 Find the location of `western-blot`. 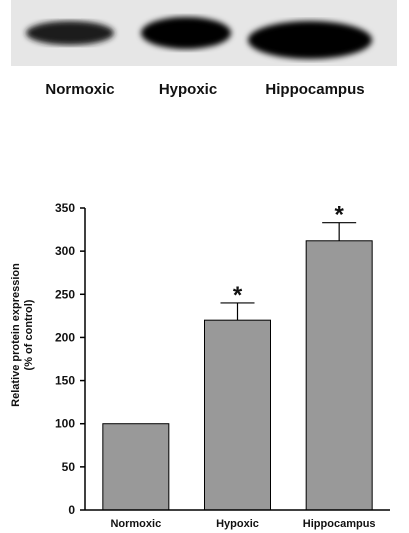

western-blot is located at coordinates (204, 33).